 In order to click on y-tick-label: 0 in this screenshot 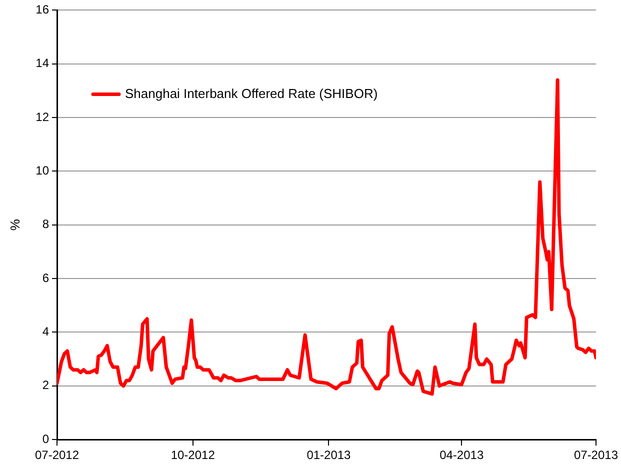, I will do `click(46, 439)`.